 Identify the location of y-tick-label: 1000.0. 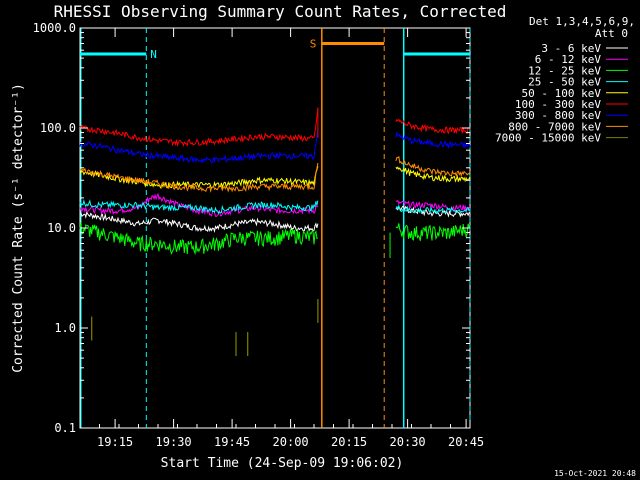
(54, 28).